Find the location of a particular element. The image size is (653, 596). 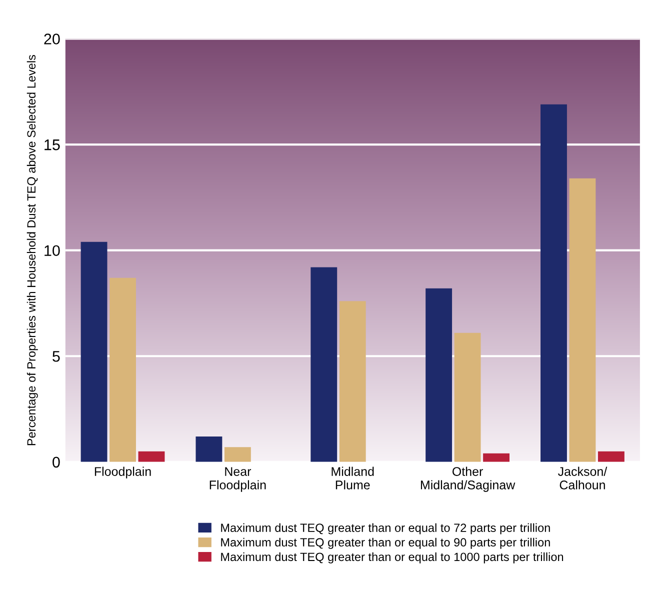

legend-label: Maximum dust TEQ greater than or equal to 1000 parts per trillion is located at coordinates (392, 558).